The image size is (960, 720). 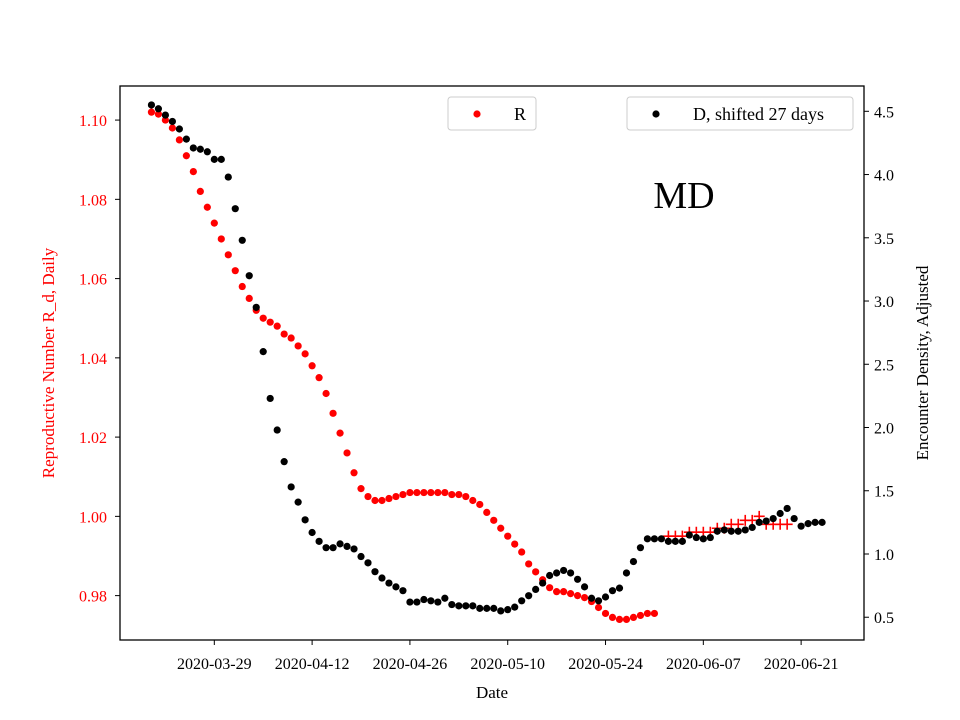 I want to click on y-right-tick-label: 3.5, so click(x=884, y=239).